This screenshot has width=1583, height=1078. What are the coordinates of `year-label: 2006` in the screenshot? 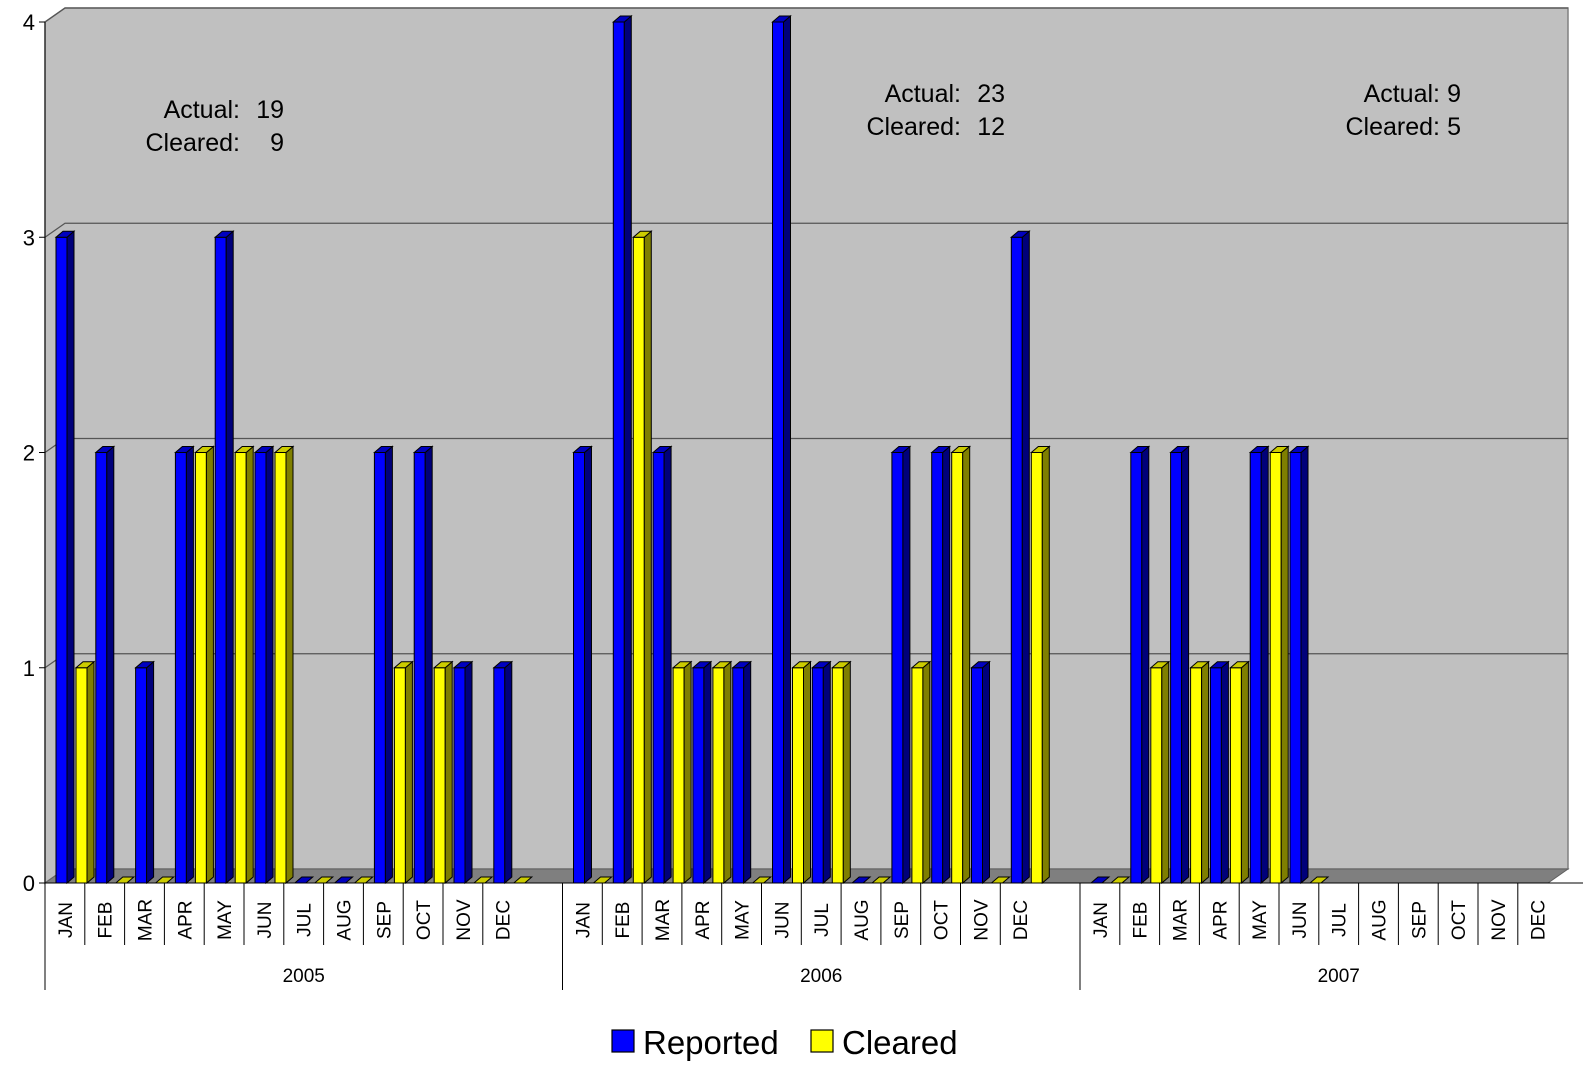 It's located at (821, 976).